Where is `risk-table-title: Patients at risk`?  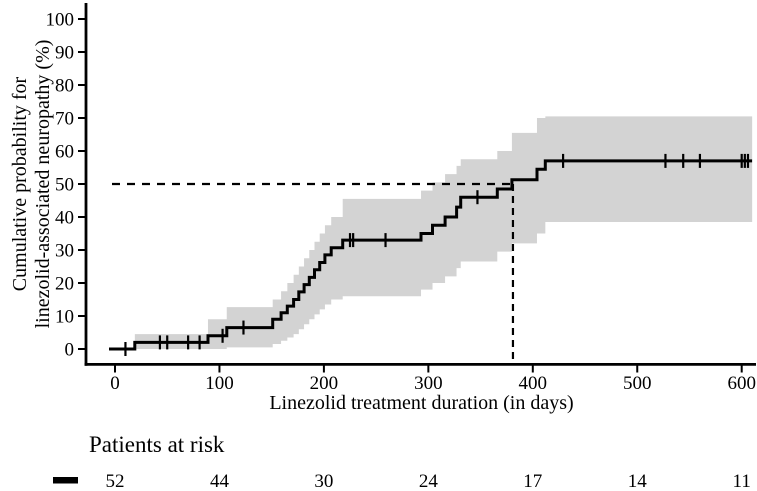 risk-table-title: Patients at risk is located at coordinates (157, 444).